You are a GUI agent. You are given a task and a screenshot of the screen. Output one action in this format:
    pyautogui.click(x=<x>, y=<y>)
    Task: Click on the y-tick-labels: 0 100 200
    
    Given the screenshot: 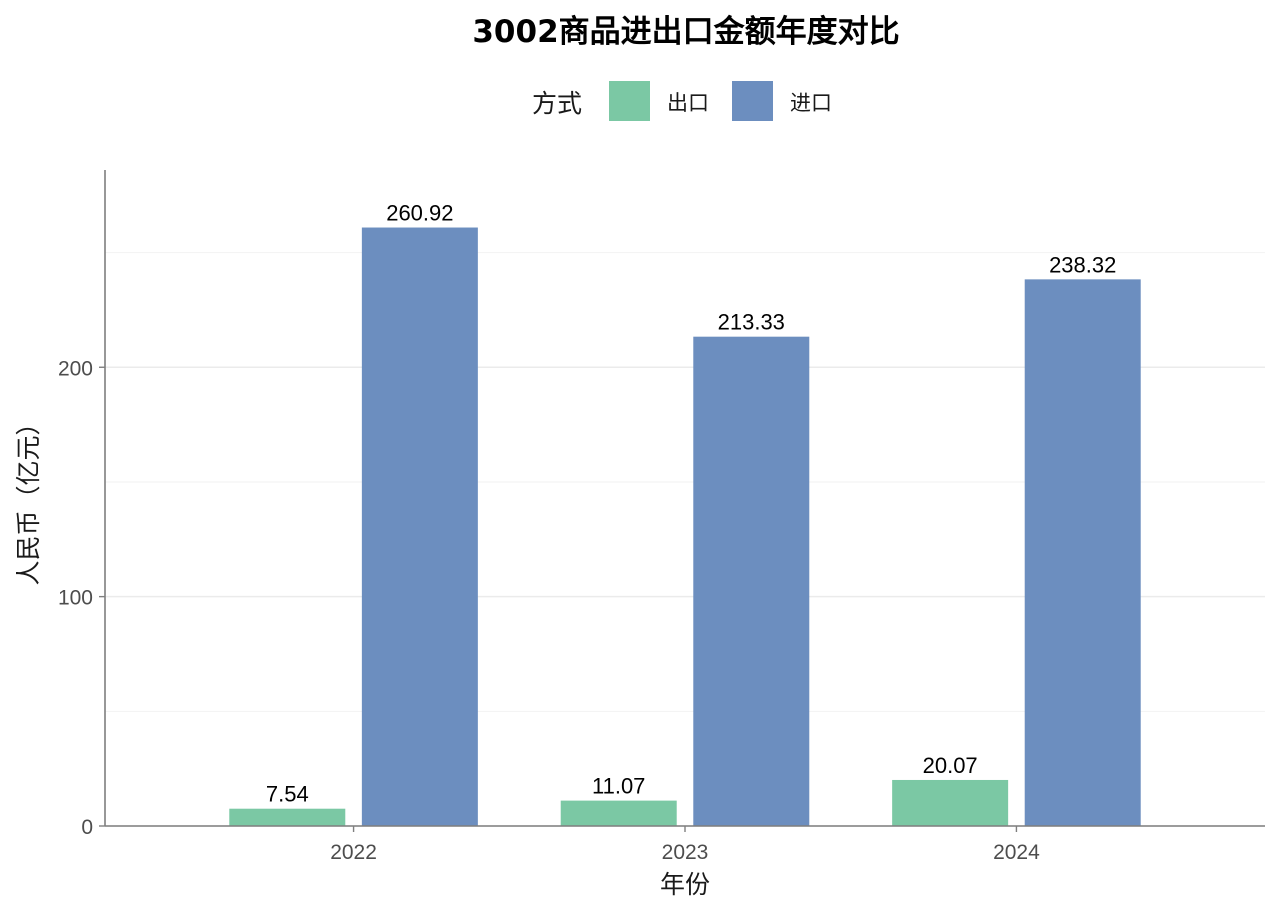 What is the action you would take?
    pyautogui.click(x=81, y=598)
    